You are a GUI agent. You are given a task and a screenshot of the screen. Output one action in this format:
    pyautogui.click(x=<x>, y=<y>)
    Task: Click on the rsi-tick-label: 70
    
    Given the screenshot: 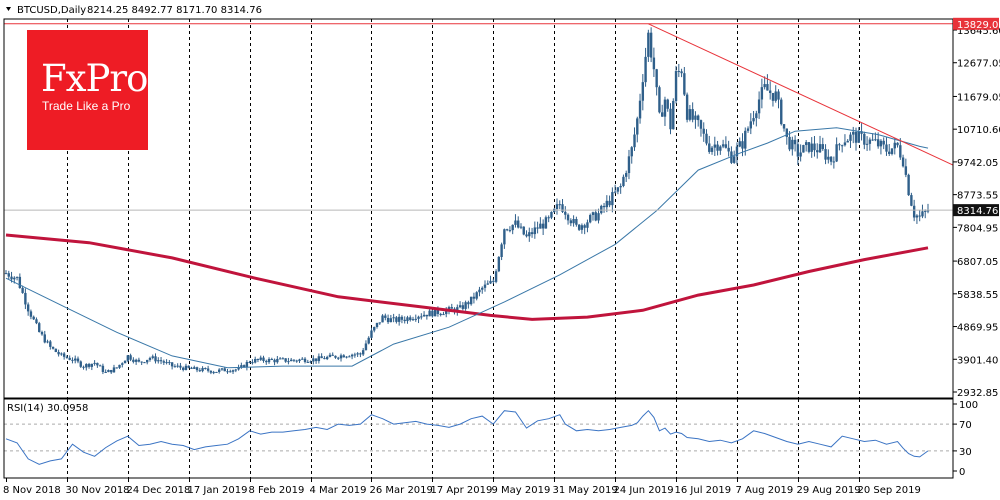 What is the action you would take?
    pyautogui.click(x=965, y=425)
    